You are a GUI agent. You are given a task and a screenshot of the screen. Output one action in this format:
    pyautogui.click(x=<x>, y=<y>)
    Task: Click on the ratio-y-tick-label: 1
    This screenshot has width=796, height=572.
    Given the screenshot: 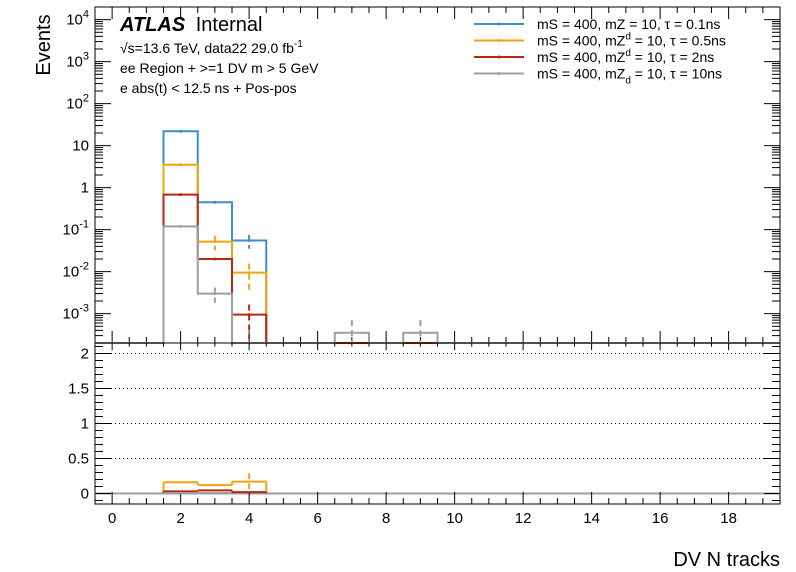 What is the action you would take?
    pyautogui.click(x=85, y=424)
    